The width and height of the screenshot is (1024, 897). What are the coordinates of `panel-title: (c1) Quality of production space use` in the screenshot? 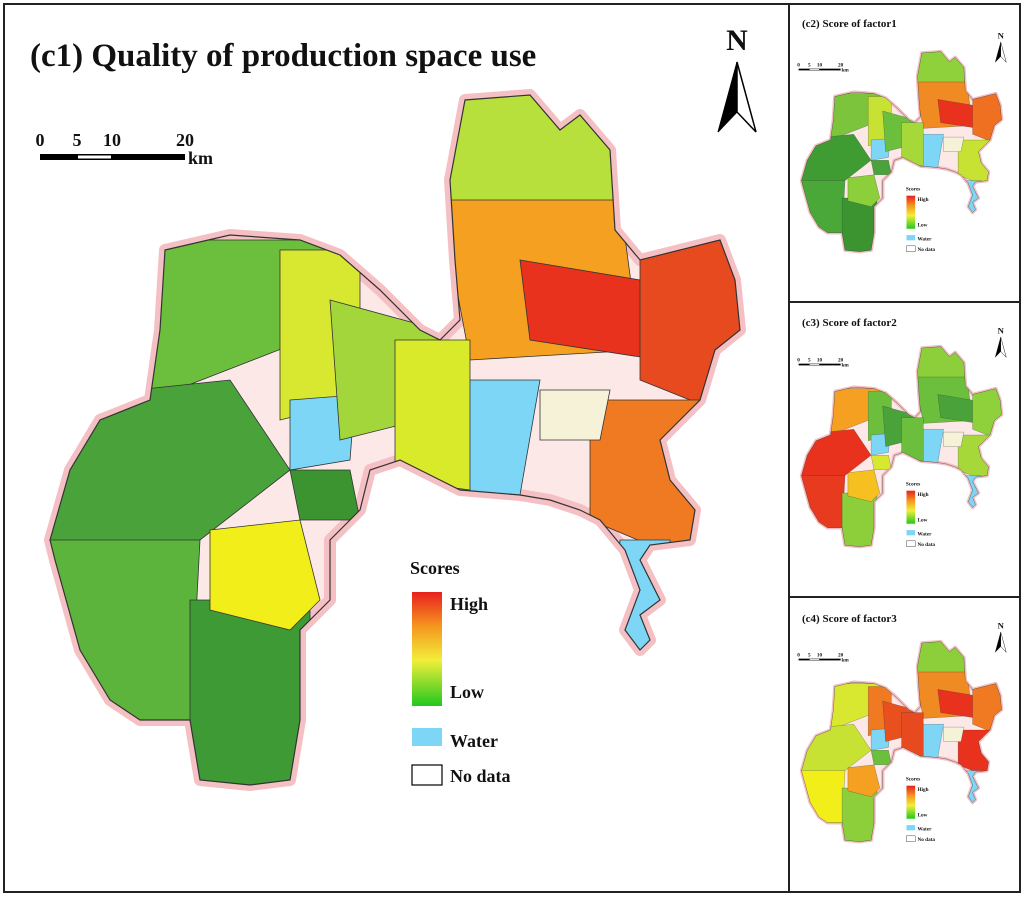 It's located at (283, 56).